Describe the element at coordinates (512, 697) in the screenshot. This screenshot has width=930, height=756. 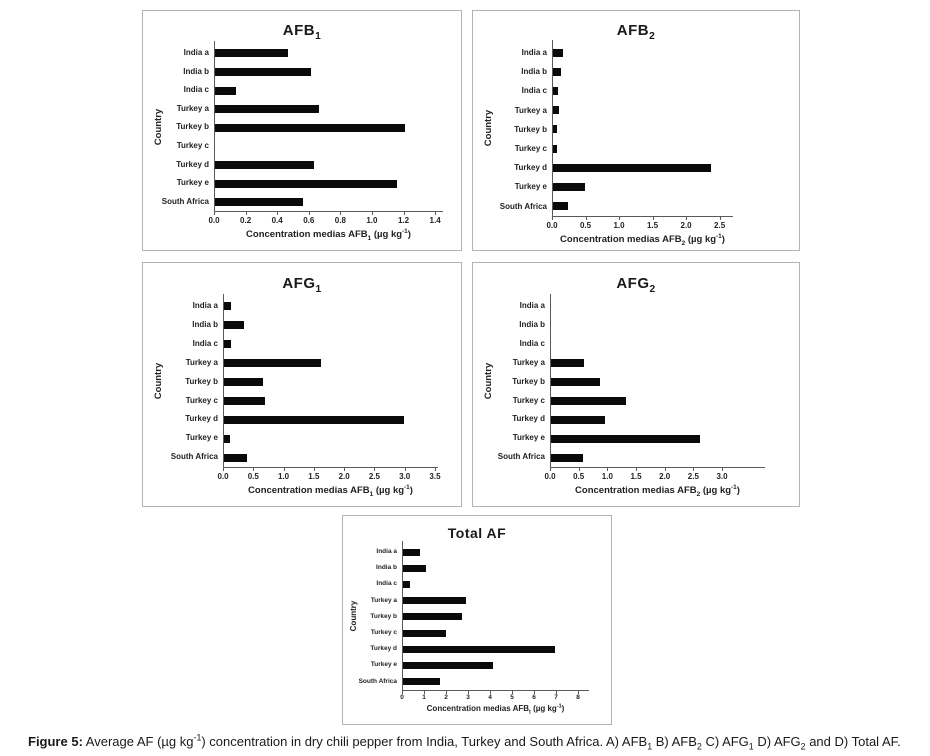
I see `x-tick-label: 5` at that location.